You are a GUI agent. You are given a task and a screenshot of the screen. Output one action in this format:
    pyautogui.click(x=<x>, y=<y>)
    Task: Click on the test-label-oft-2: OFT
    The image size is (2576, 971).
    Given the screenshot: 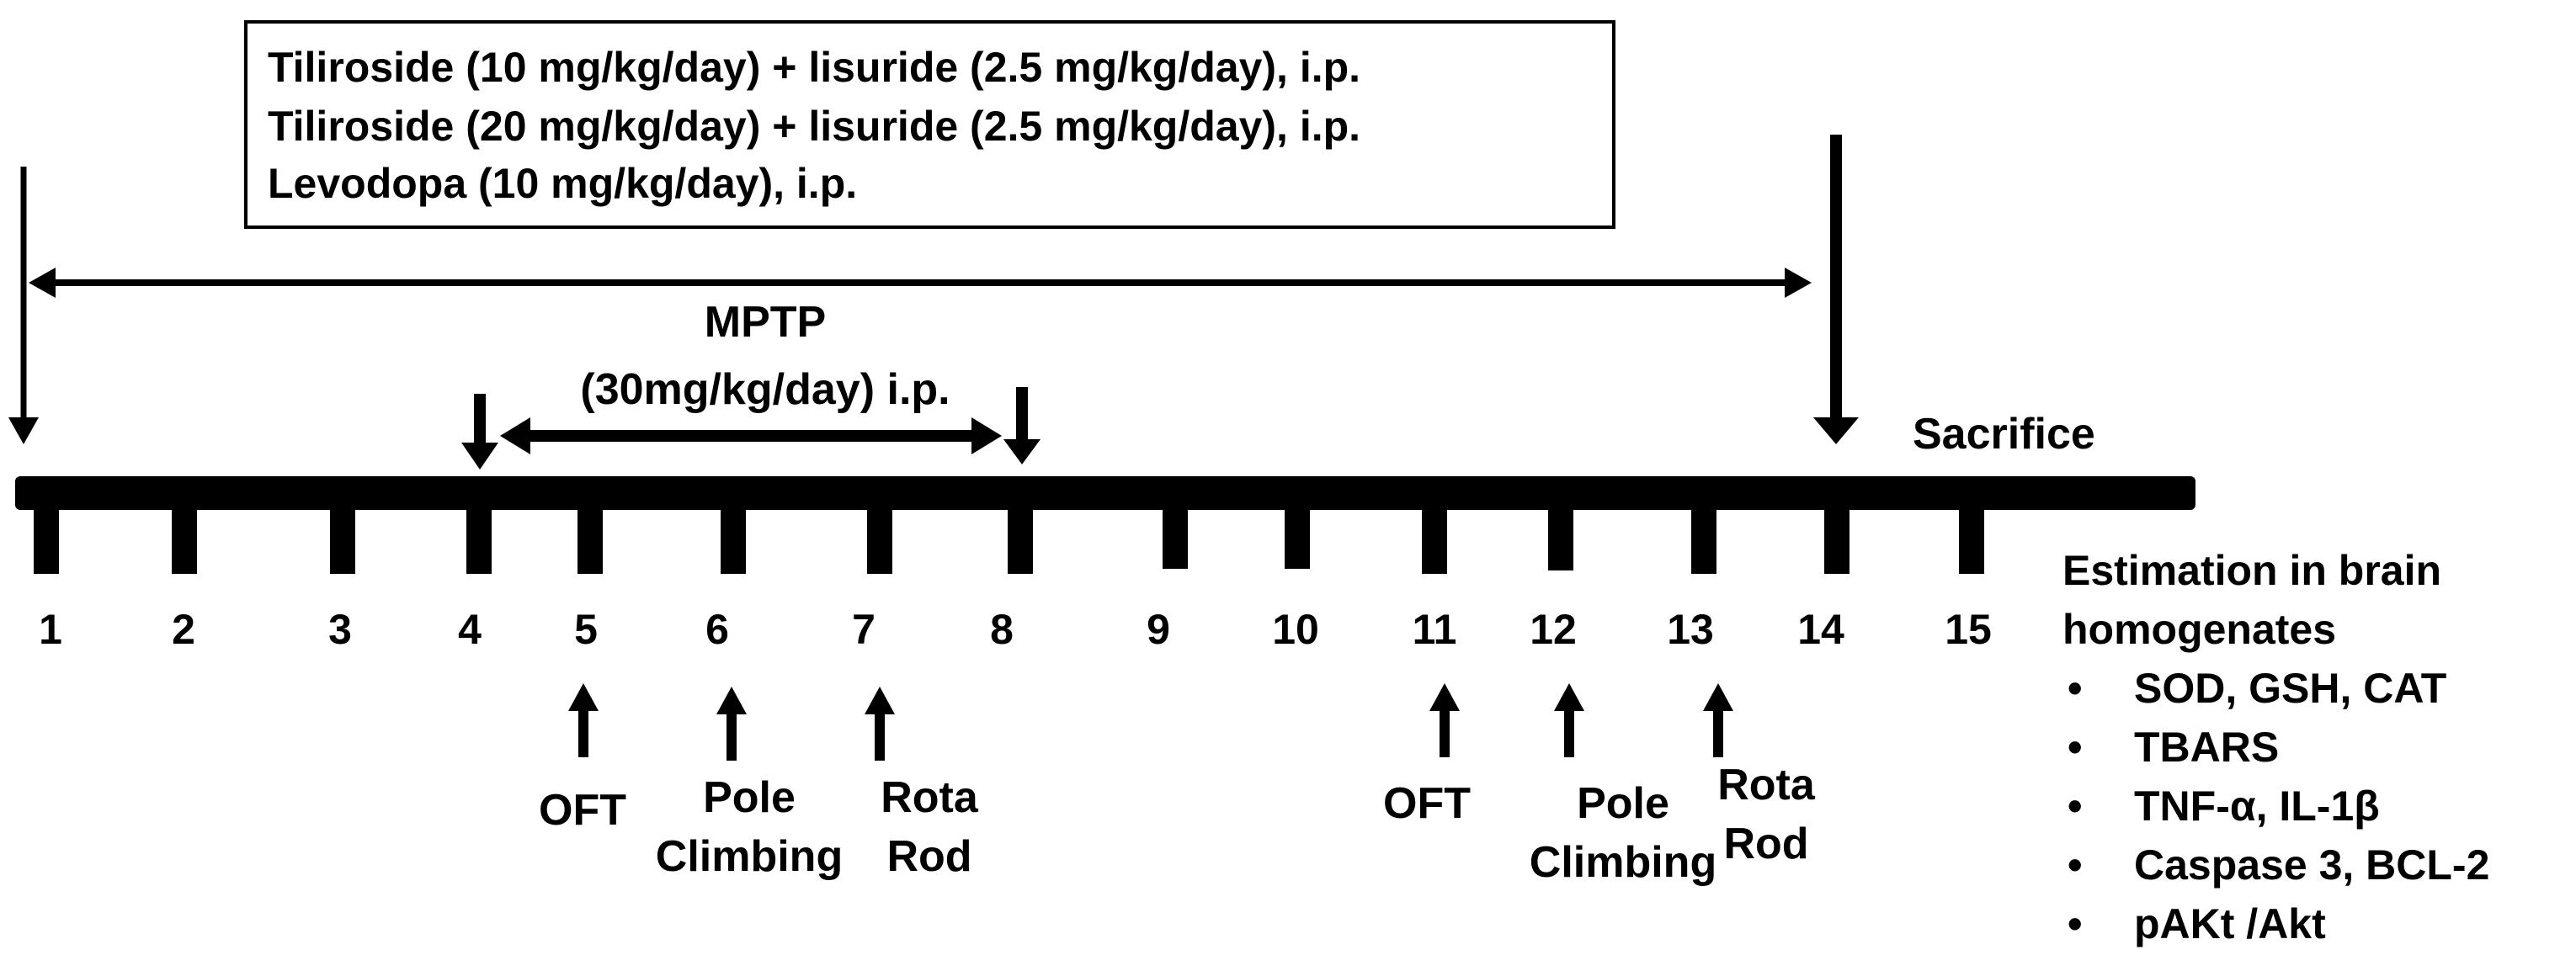 What is the action you would take?
    pyautogui.click(x=1427, y=803)
    